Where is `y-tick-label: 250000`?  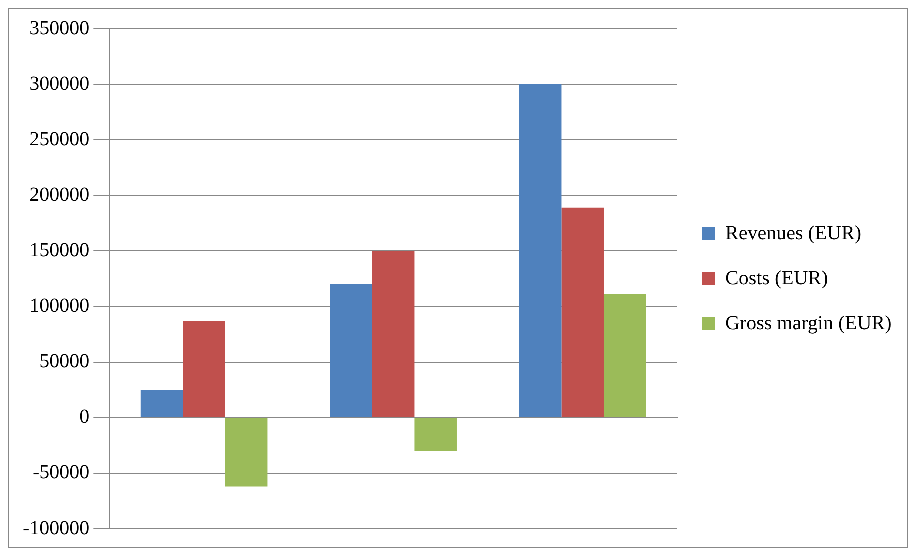 y-tick-label: 250000 is located at coordinates (60, 139).